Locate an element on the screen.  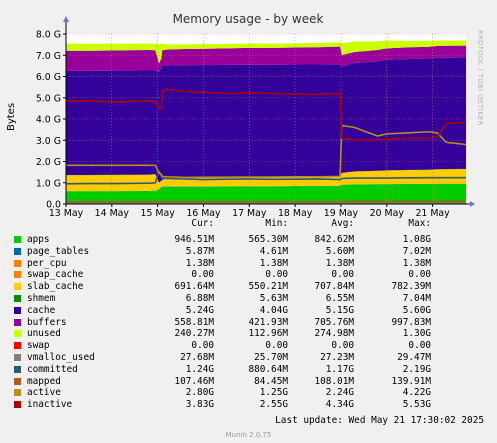
legend-value-min: 2.55G is located at coordinates (273, 405).